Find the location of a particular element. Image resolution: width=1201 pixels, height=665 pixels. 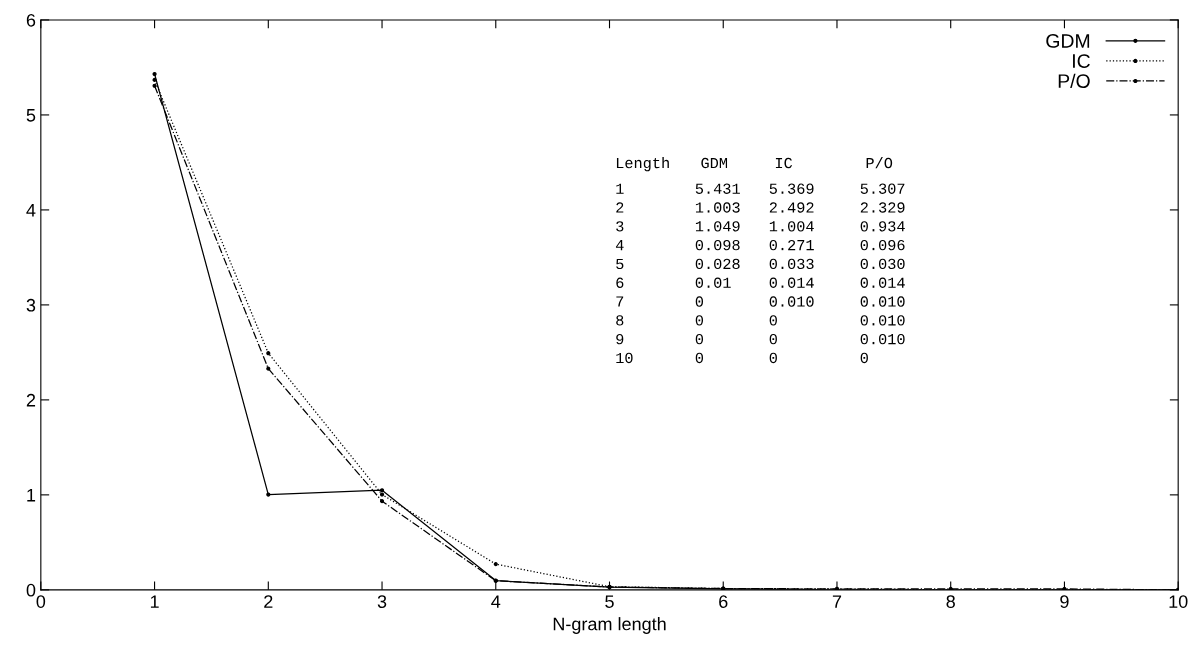

annotation: 0.033 is located at coordinates (791, 264).